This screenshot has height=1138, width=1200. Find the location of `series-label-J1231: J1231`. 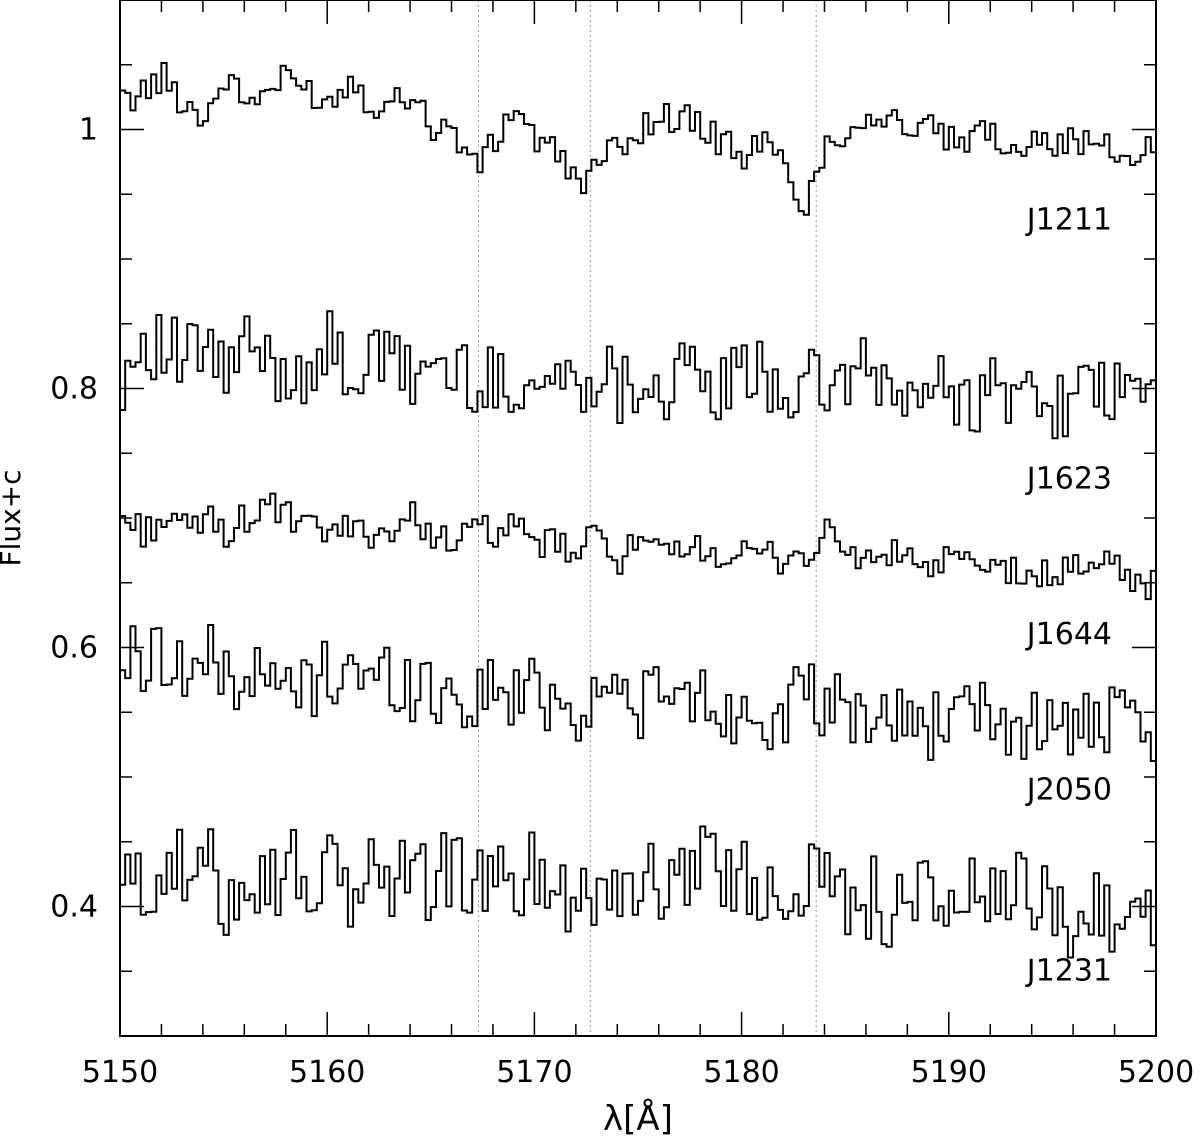

series-label-J1231: J1231 is located at coordinates (1068, 971).